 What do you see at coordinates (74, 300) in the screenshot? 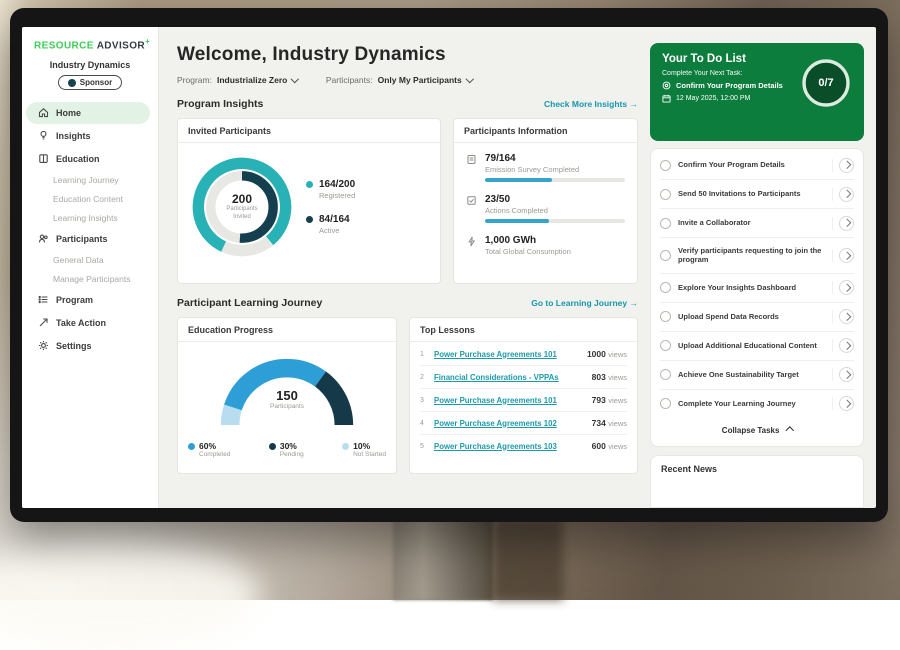
I see `sidebar-item-label: Program` at bounding box center [74, 300].